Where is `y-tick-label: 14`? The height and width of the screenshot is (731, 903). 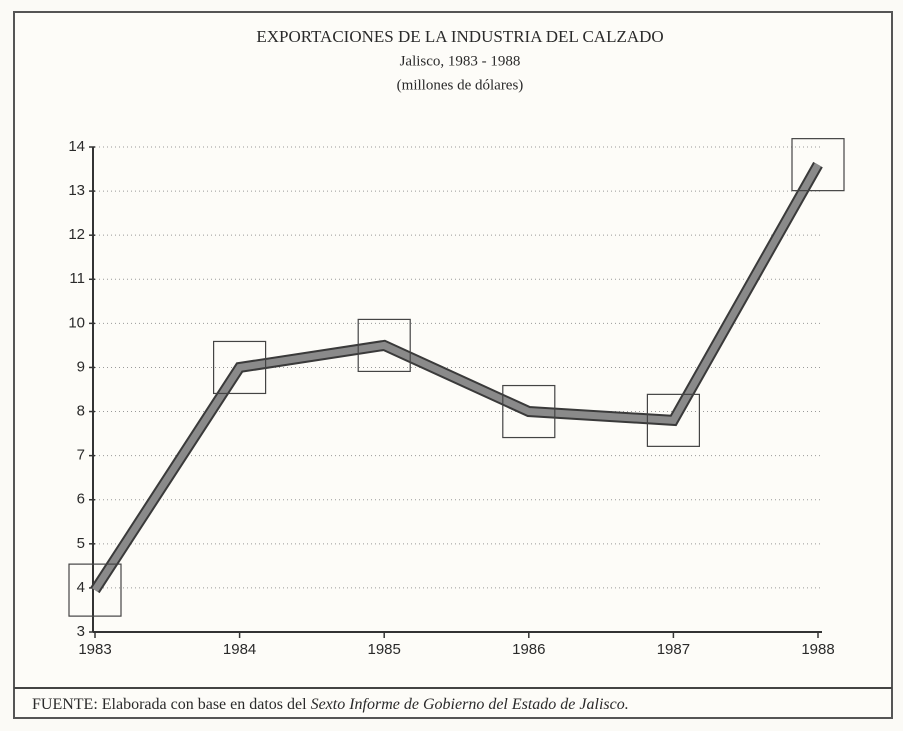 y-tick-label: 14 is located at coordinates (76, 146).